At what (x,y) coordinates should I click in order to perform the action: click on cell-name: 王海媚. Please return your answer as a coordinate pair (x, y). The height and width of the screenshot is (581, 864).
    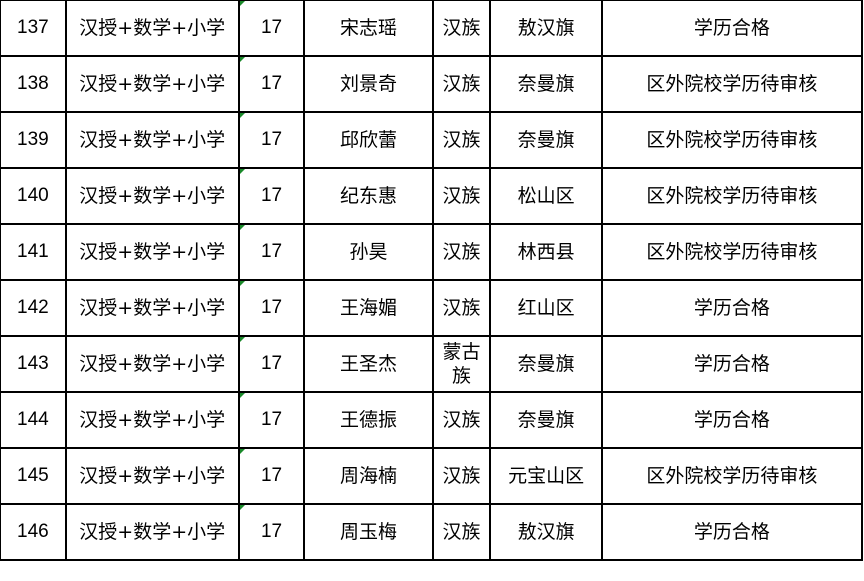
    Looking at the image, I should click on (368, 308).